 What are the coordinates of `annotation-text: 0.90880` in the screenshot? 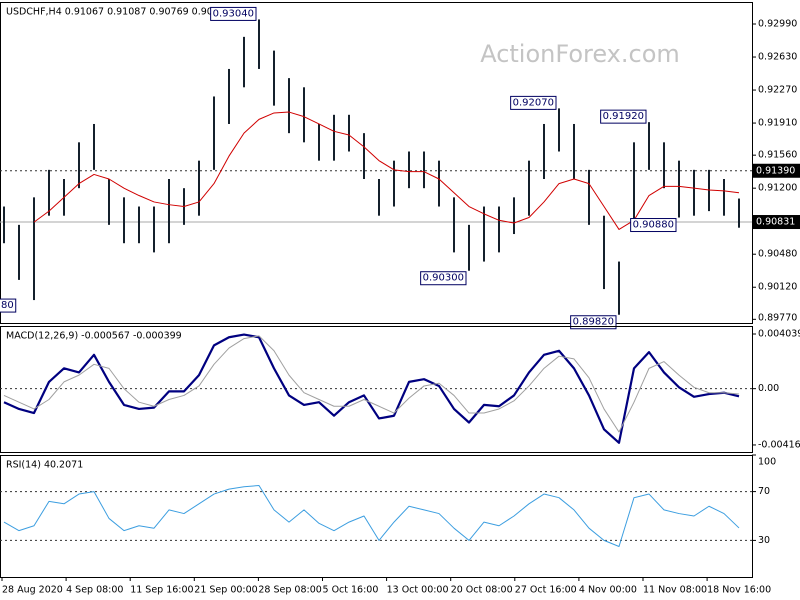 It's located at (653, 225).